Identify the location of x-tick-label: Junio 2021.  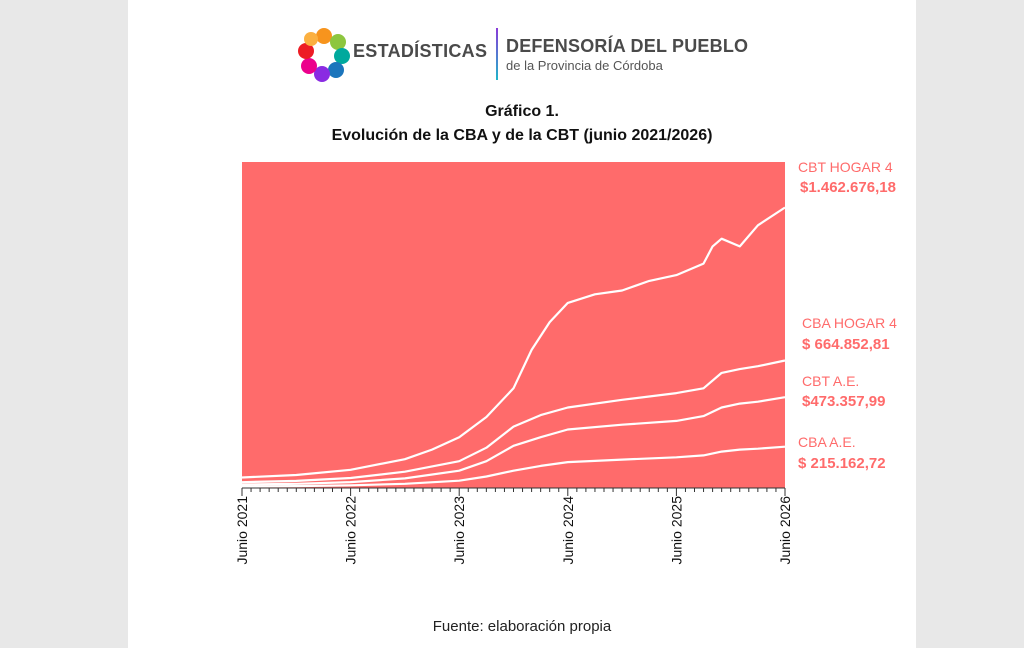
(242, 530).